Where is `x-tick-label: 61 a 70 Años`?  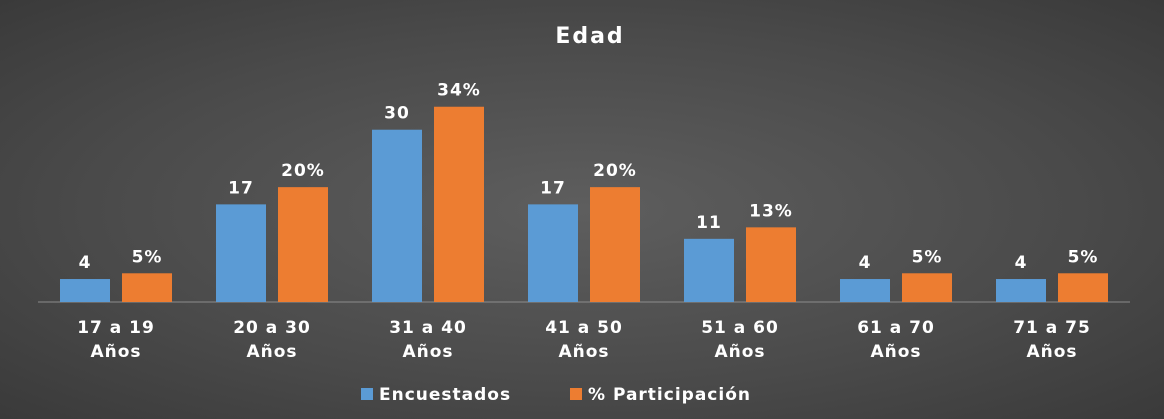 x-tick-label: 61 a 70 Años is located at coordinates (896, 340).